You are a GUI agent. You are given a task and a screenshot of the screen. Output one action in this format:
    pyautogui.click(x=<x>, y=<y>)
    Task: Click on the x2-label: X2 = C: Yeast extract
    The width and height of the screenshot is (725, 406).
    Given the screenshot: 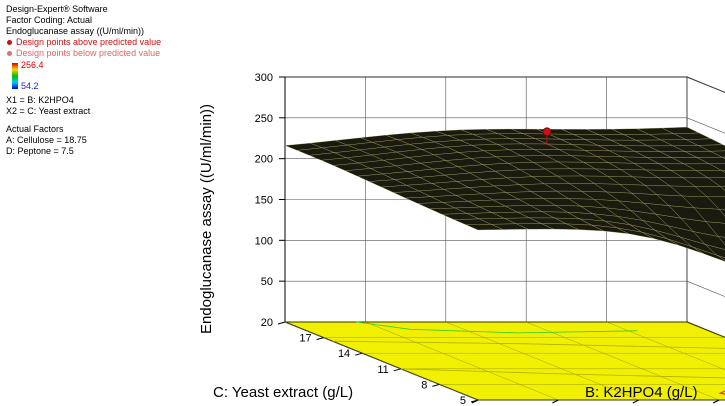 What is the action you would take?
    pyautogui.click(x=48, y=111)
    